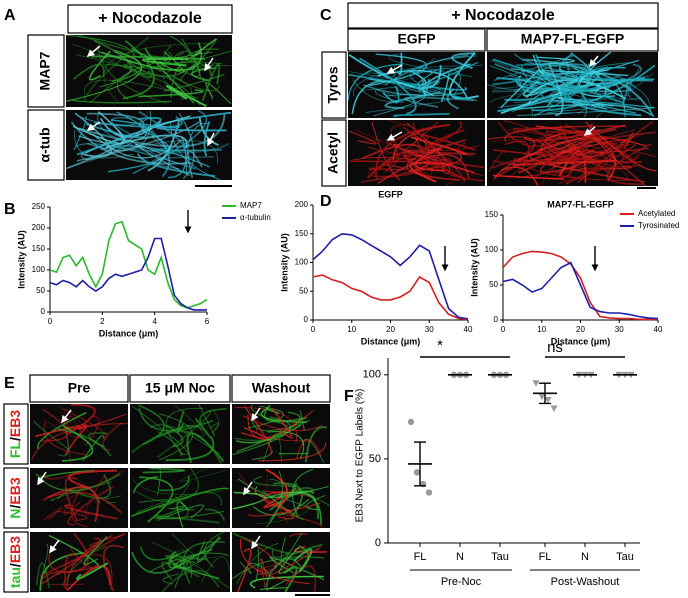 Image resolution: width=688 pixels, height=598 pixels. Describe the element at coordinates (255, 217) in the screenshot. I see `legend-label: α-tubulin` at that location.